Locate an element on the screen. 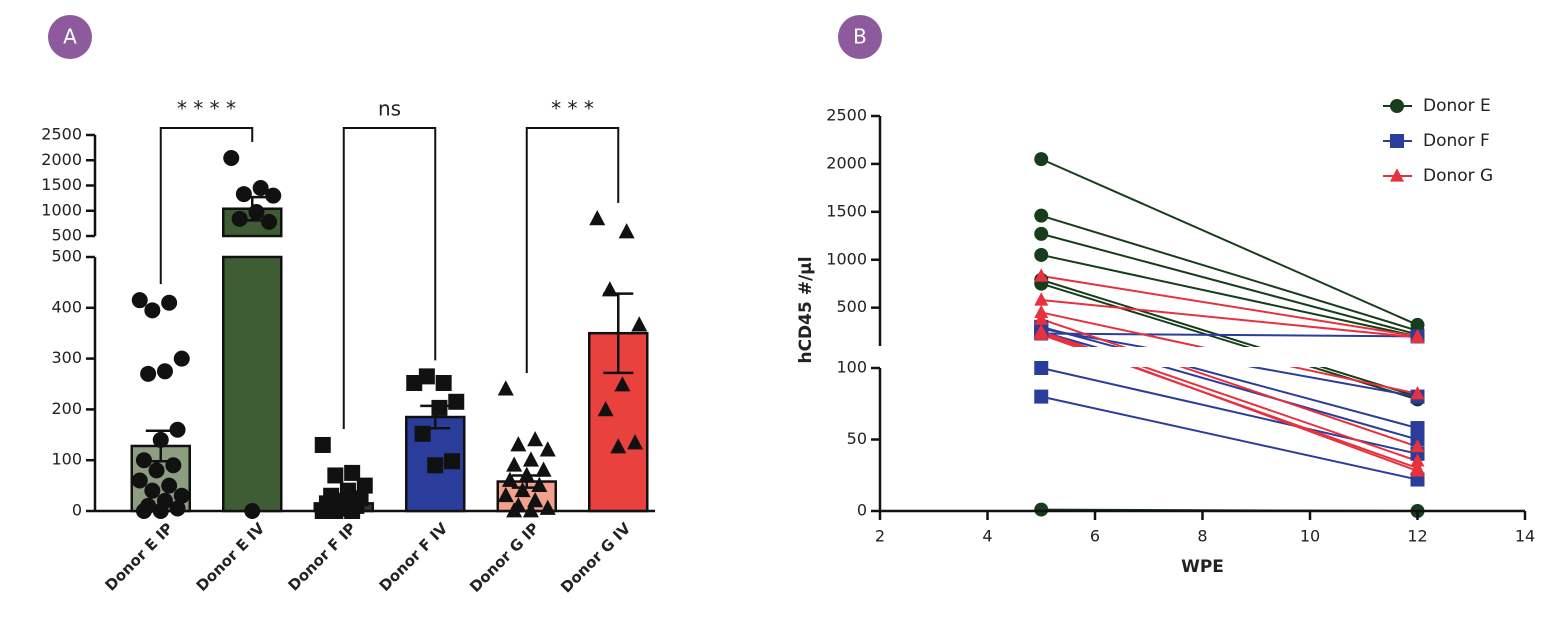 The height and width of the screenshot is (621, 1566). axis-break-gap is located at coordinates (1204, 357).